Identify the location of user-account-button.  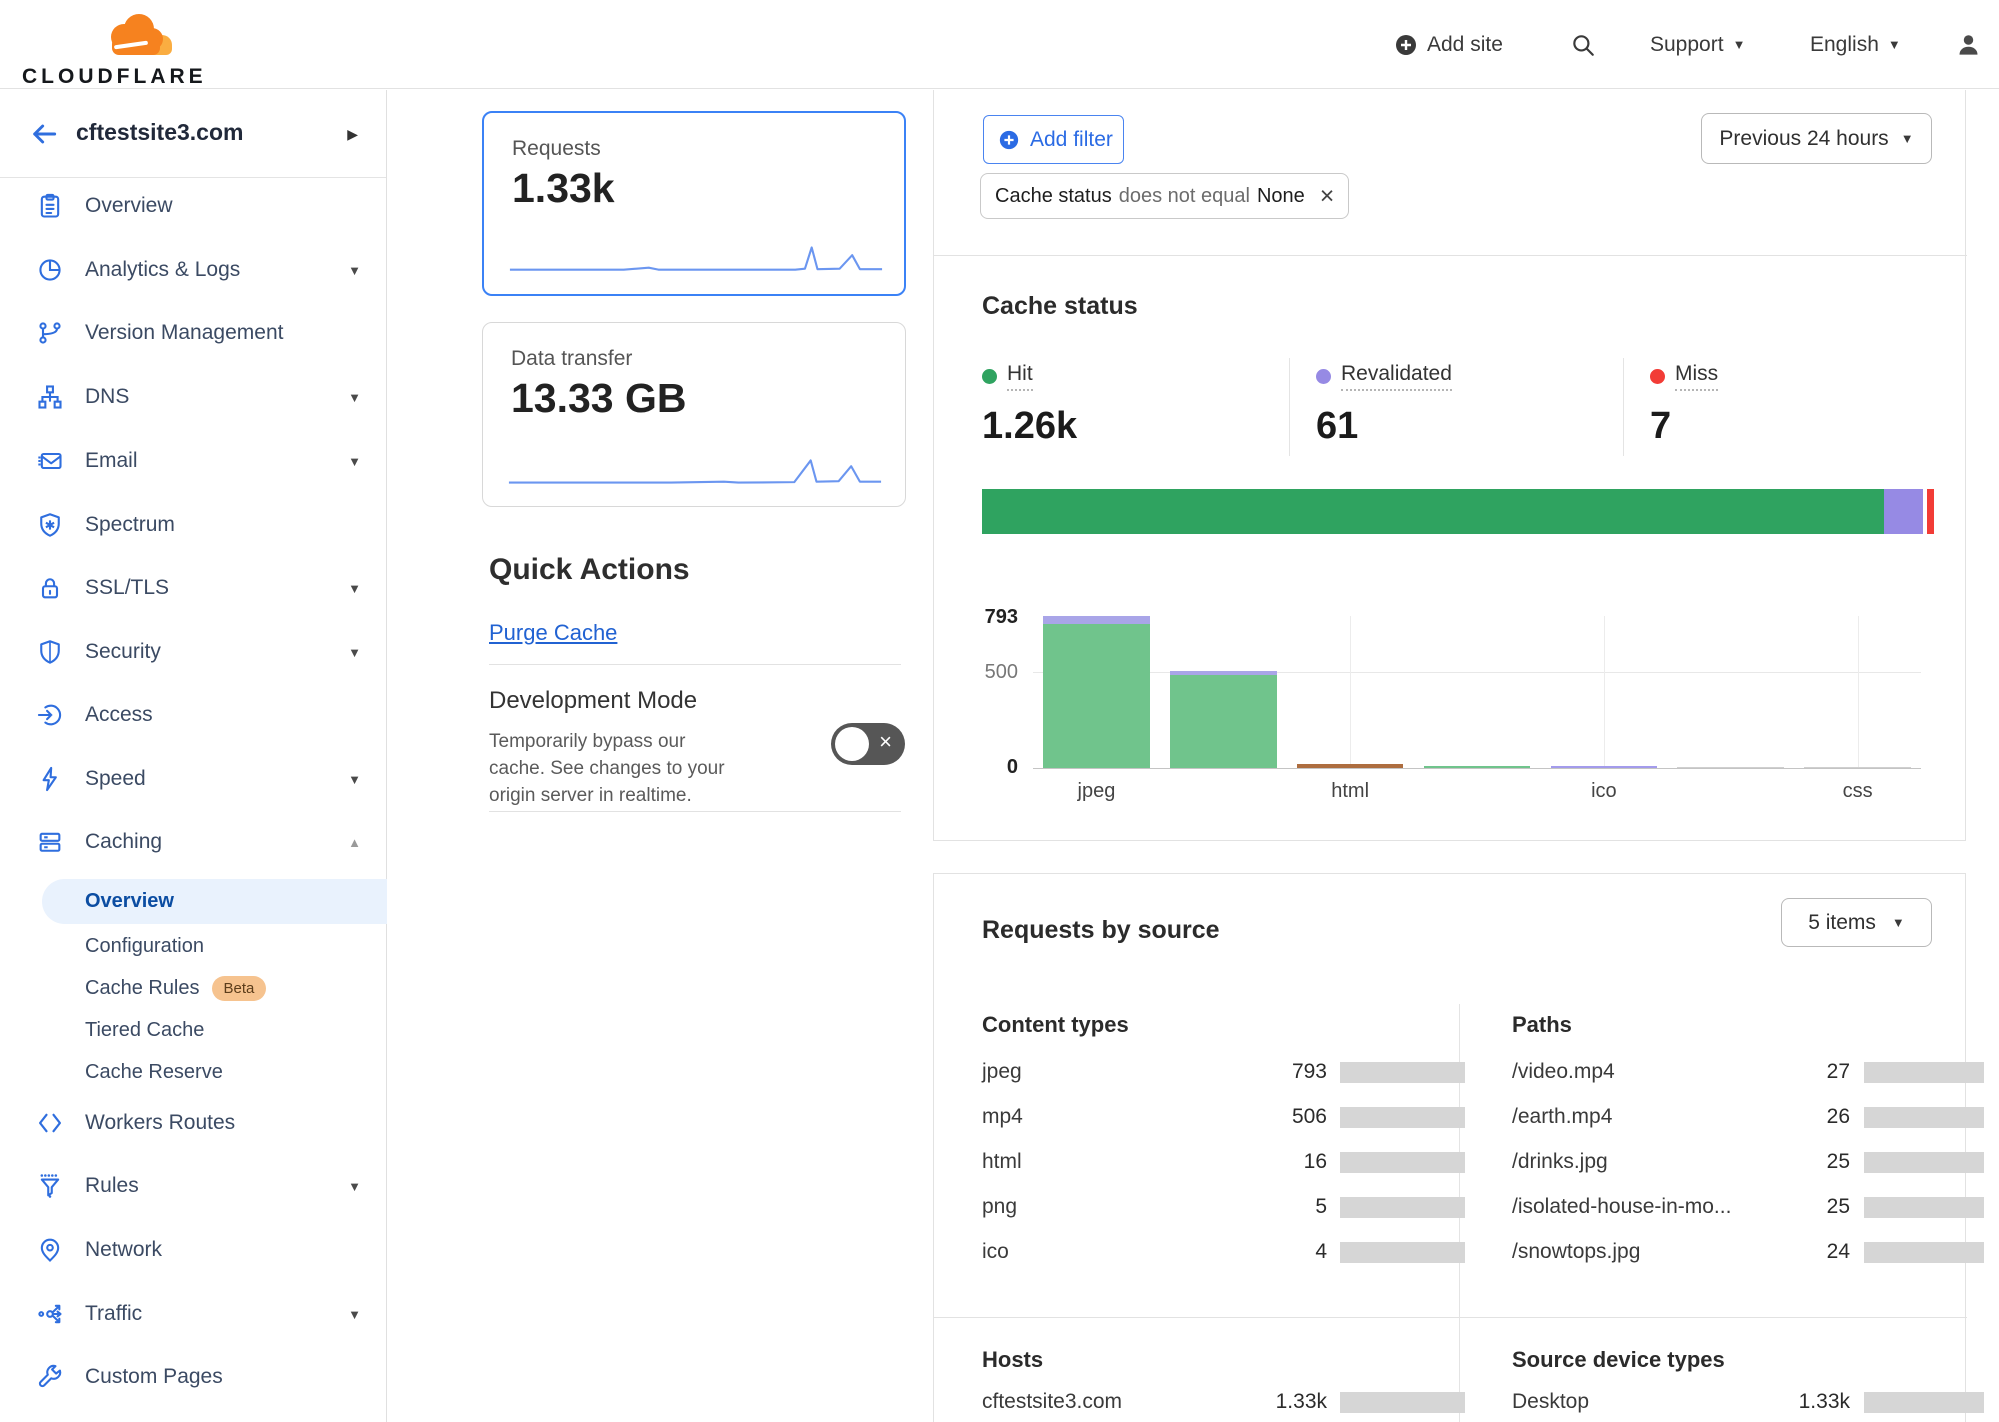
(1968, 44).